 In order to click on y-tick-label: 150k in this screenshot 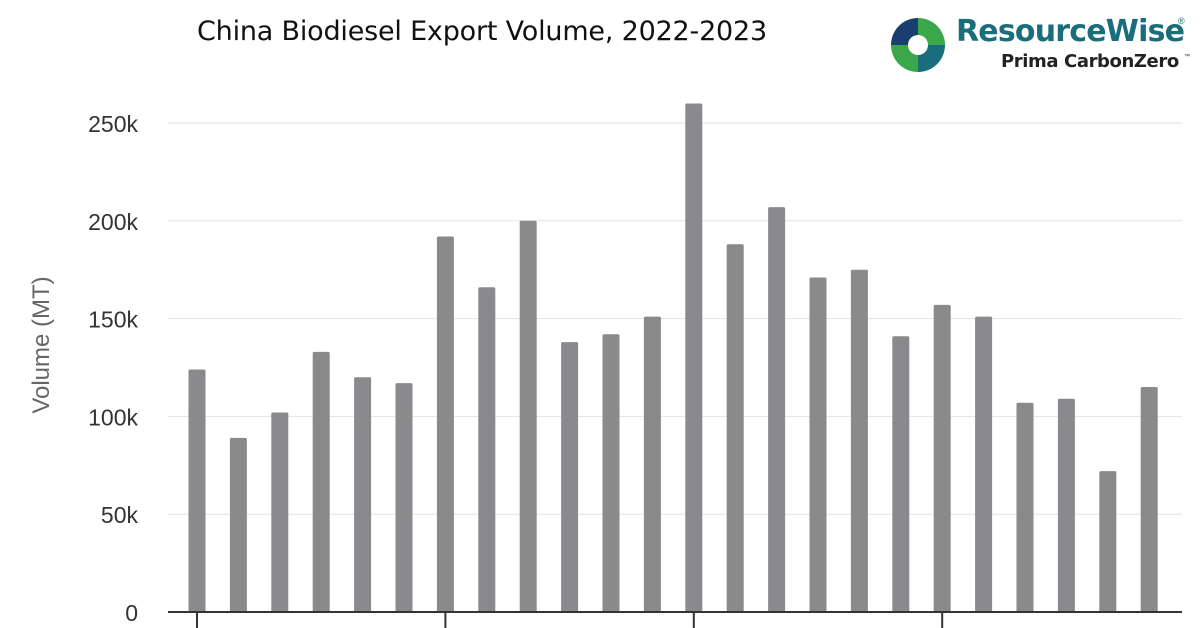, I will do `click(113, 320)`.